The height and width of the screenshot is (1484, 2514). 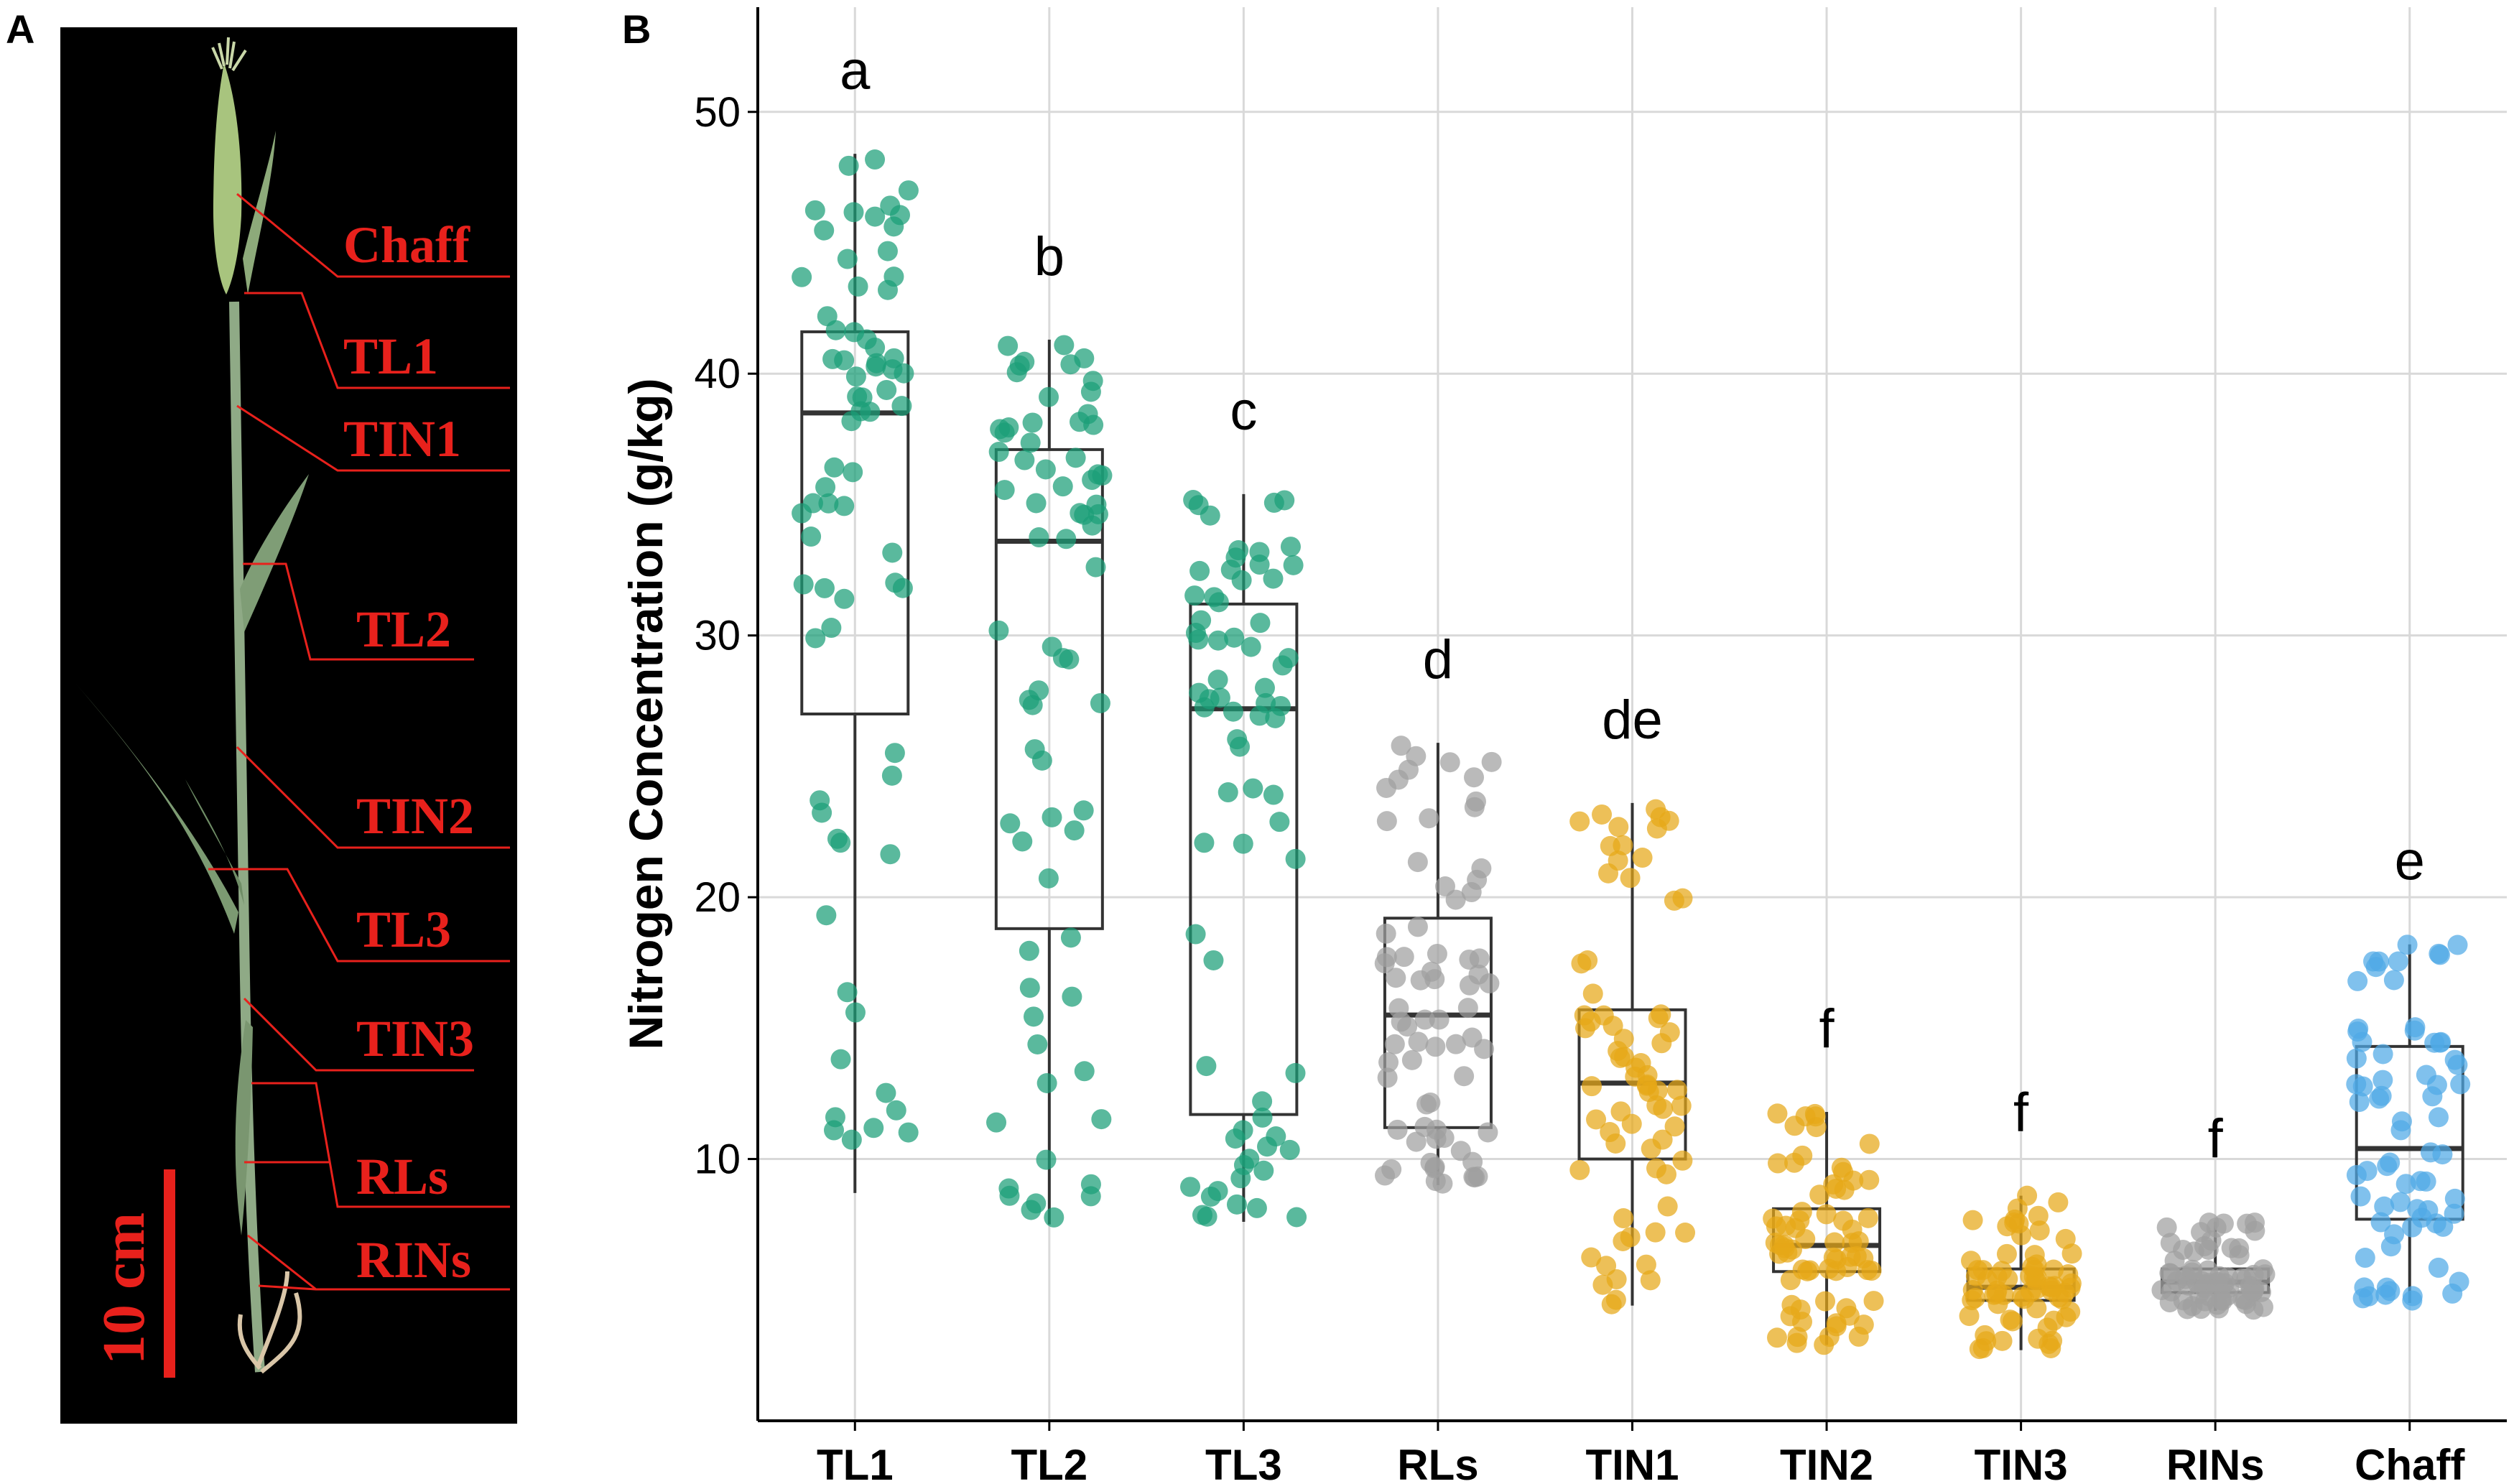 I want to click on label-rins: RINs, so click(x=414, y=1260).